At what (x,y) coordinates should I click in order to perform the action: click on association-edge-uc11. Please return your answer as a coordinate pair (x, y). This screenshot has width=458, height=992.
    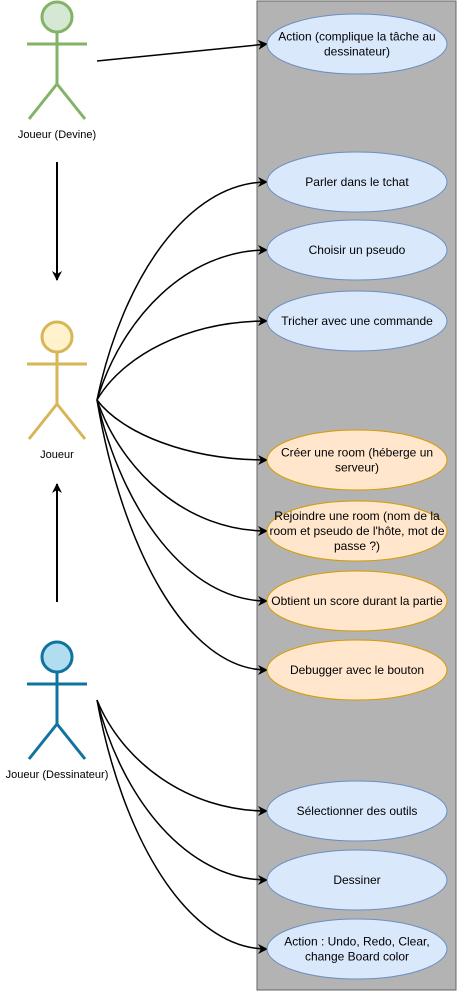
    Looking at the image, I should click on (182, 826).